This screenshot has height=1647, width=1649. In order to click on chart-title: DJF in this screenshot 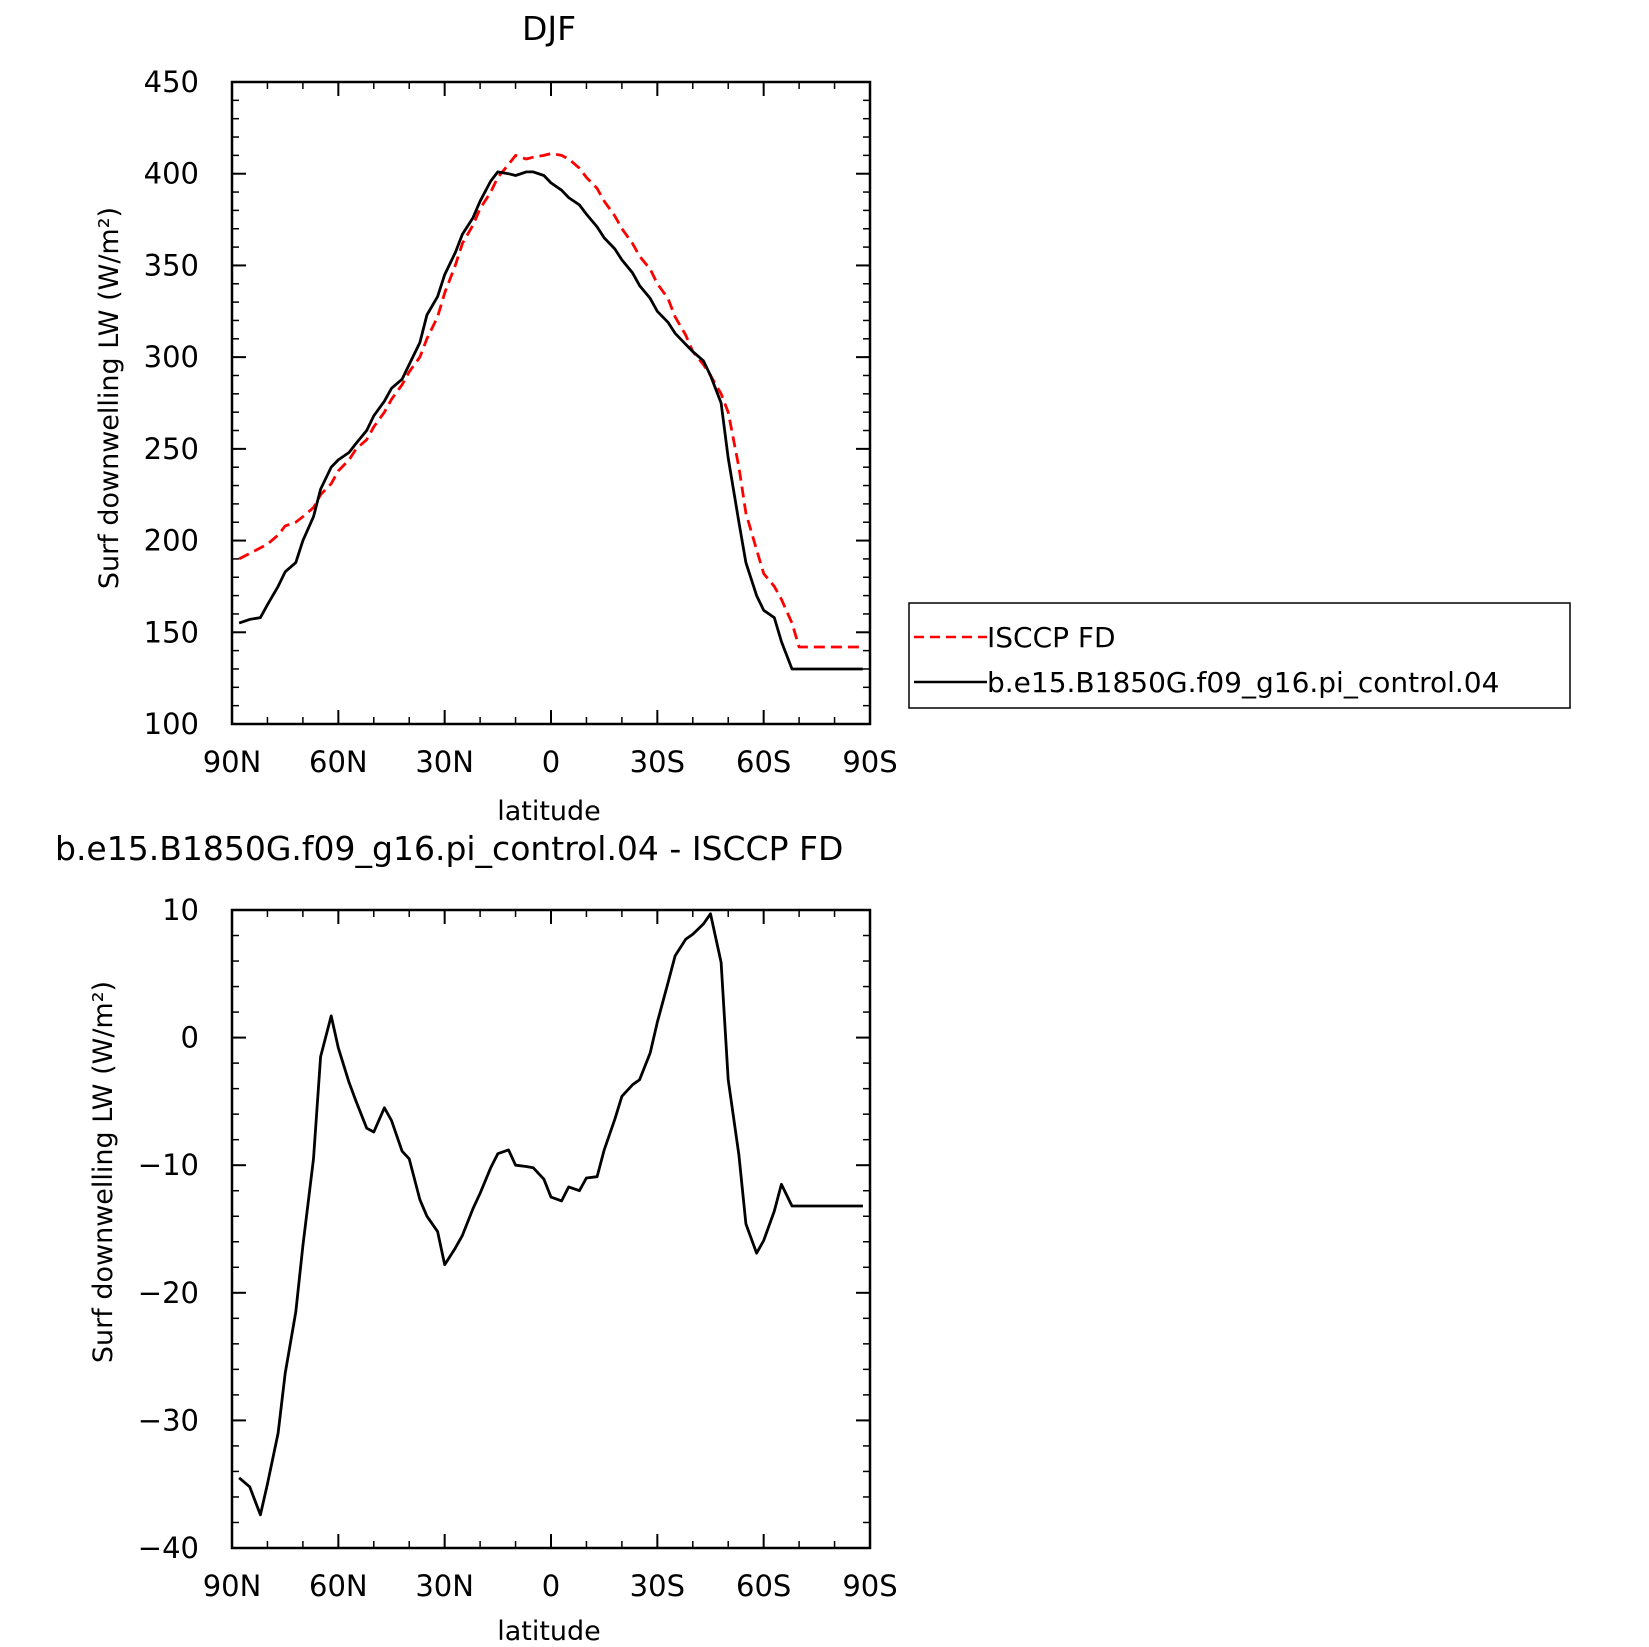, I will do `click(549, 28)`.